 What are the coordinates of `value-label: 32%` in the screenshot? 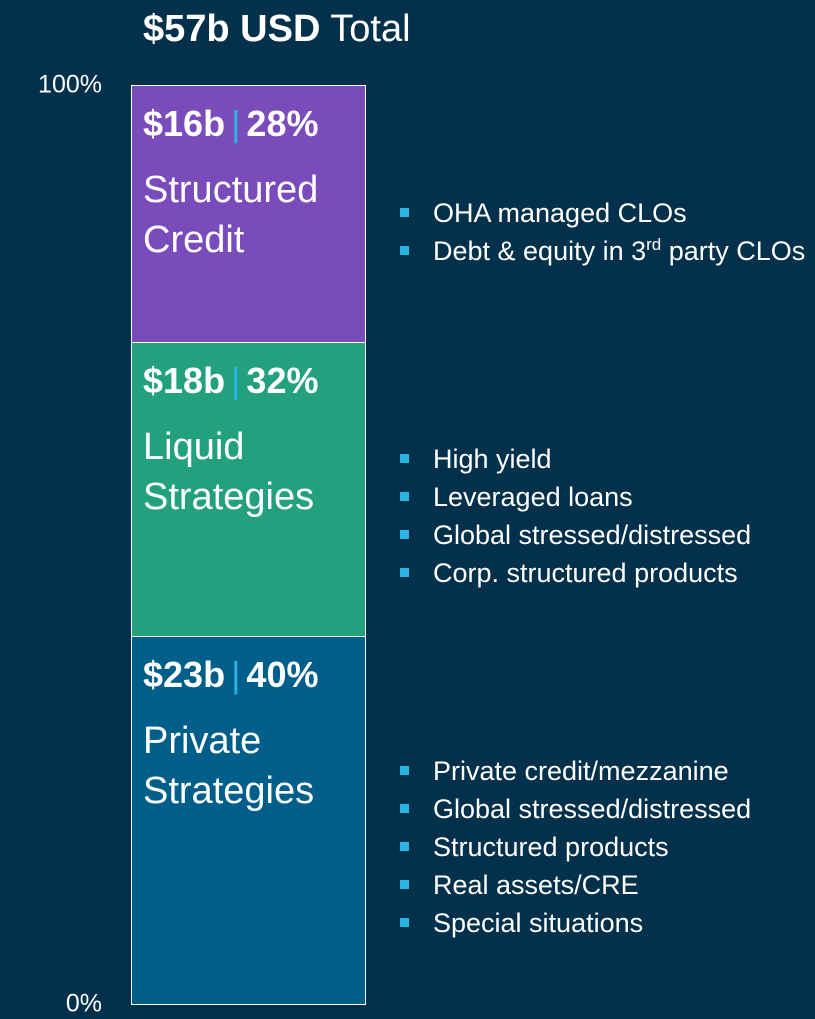 It's located at (282, 381).